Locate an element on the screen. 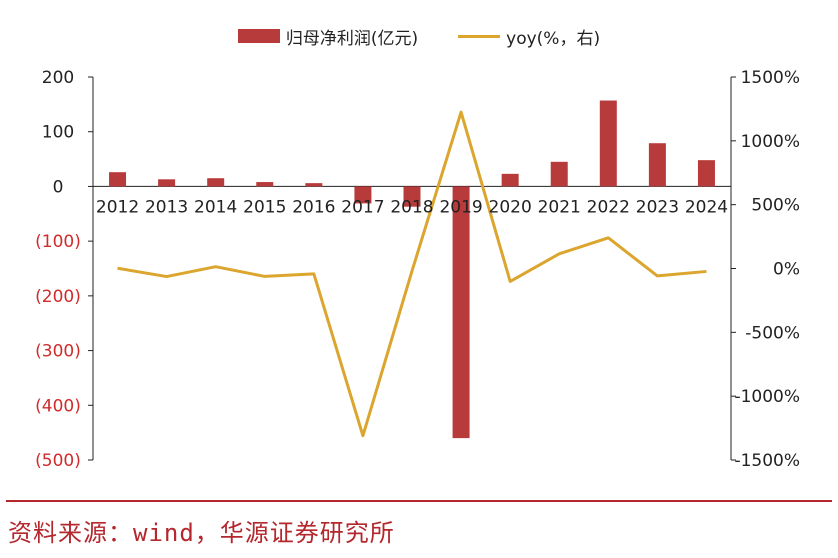 This screenshot has width=838, height=558. x-tick-label: 2012 is located at coordinates (117, 207).